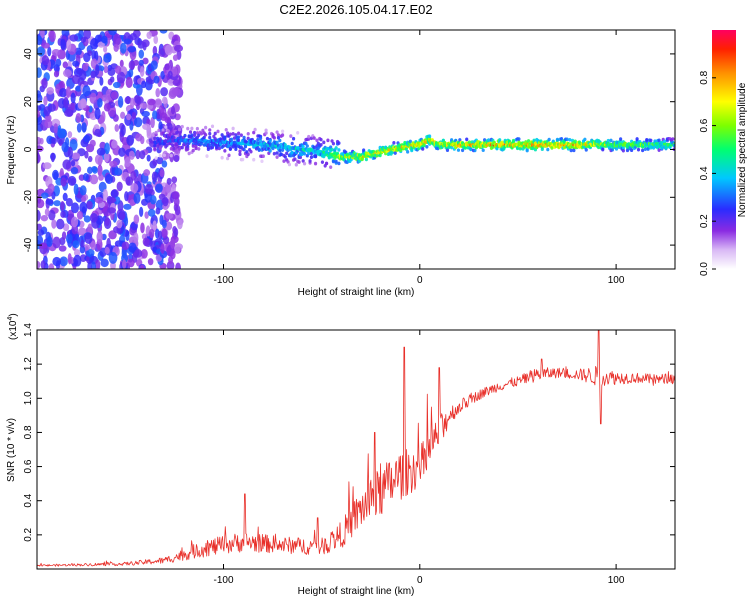 This screenshot has height=600, width=750. Describe the element at coordinates (704, 173) in the screenshot. I see `colorbar-tick-label: 0.4` at that location.